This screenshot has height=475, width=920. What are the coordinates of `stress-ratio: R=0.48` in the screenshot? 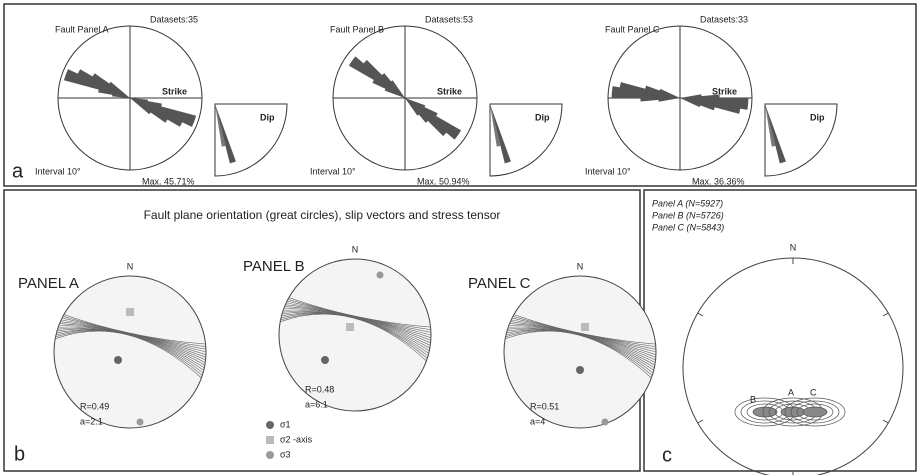 It's located at (319, 389).